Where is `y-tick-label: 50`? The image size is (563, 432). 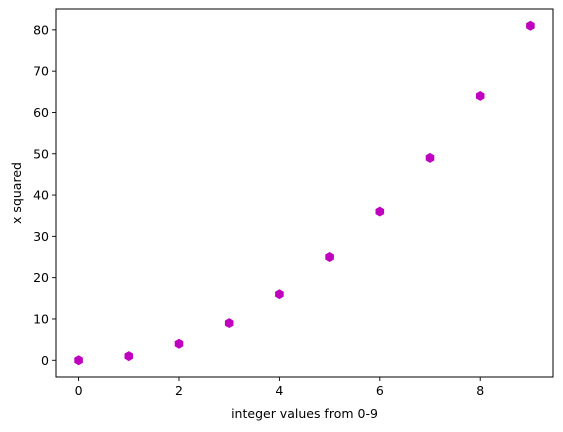 y-tick-label: 50 is located at coordinates (41, 153).